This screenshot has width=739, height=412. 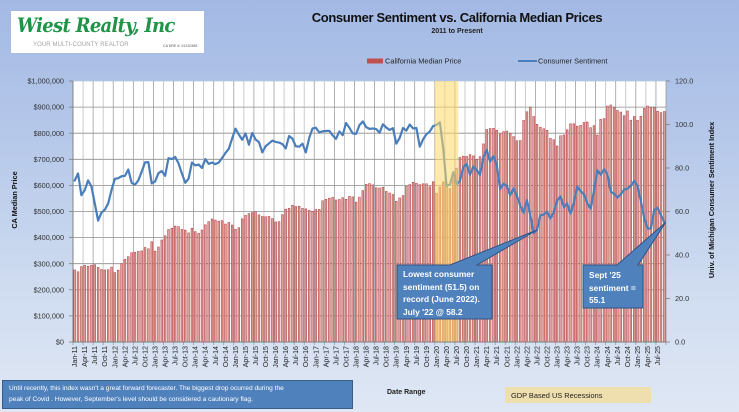 What do you see at coordinates (125, 356) in the screenshot?
I see `x-tick-label: Apr-12` at bounding box center [125, 356].